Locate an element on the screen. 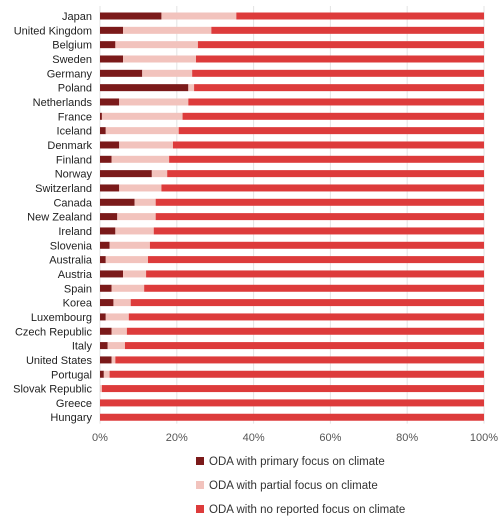 This screenshot has width=500, height=519. x-tick-label: 80% is located at coordinates (407, 438).